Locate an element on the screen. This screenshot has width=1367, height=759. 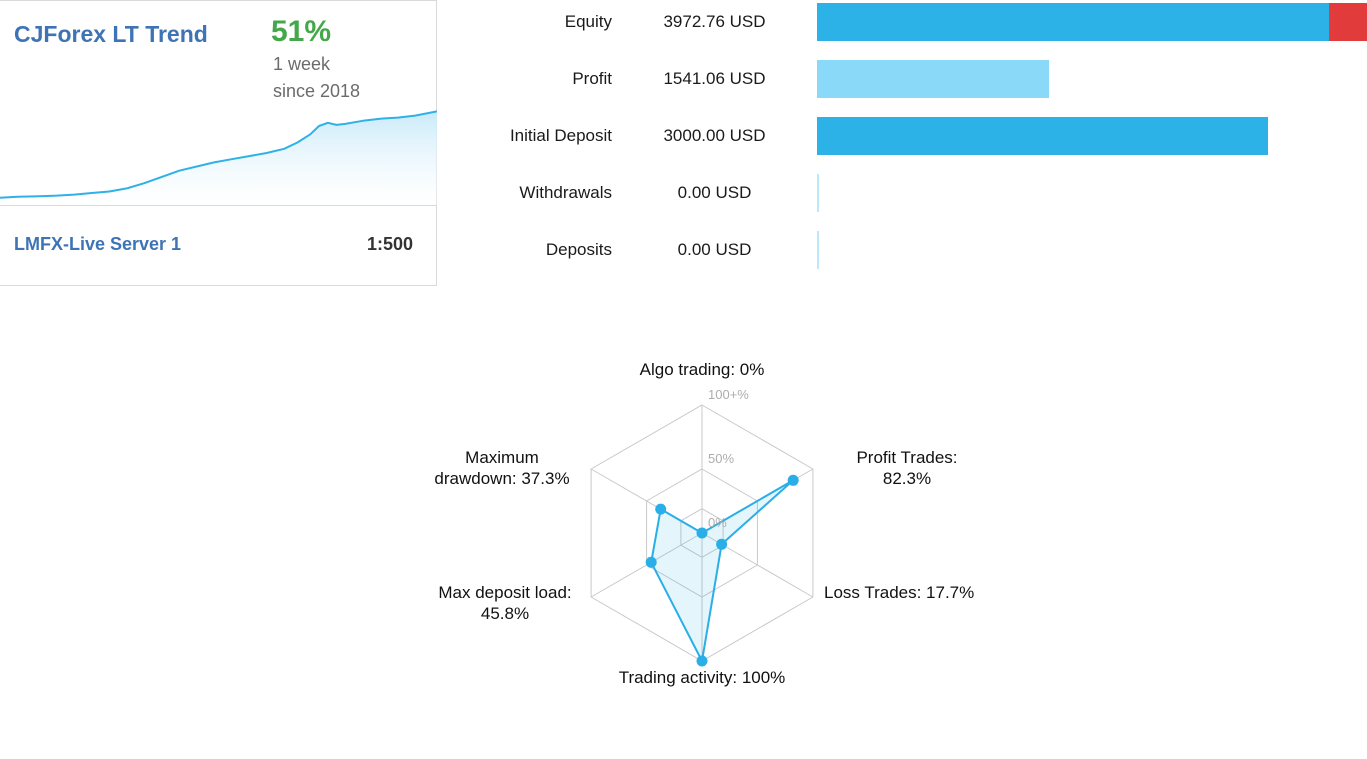
radar-label-algo-trading: Algo trading: 0% is located at coordinates (702, 369).